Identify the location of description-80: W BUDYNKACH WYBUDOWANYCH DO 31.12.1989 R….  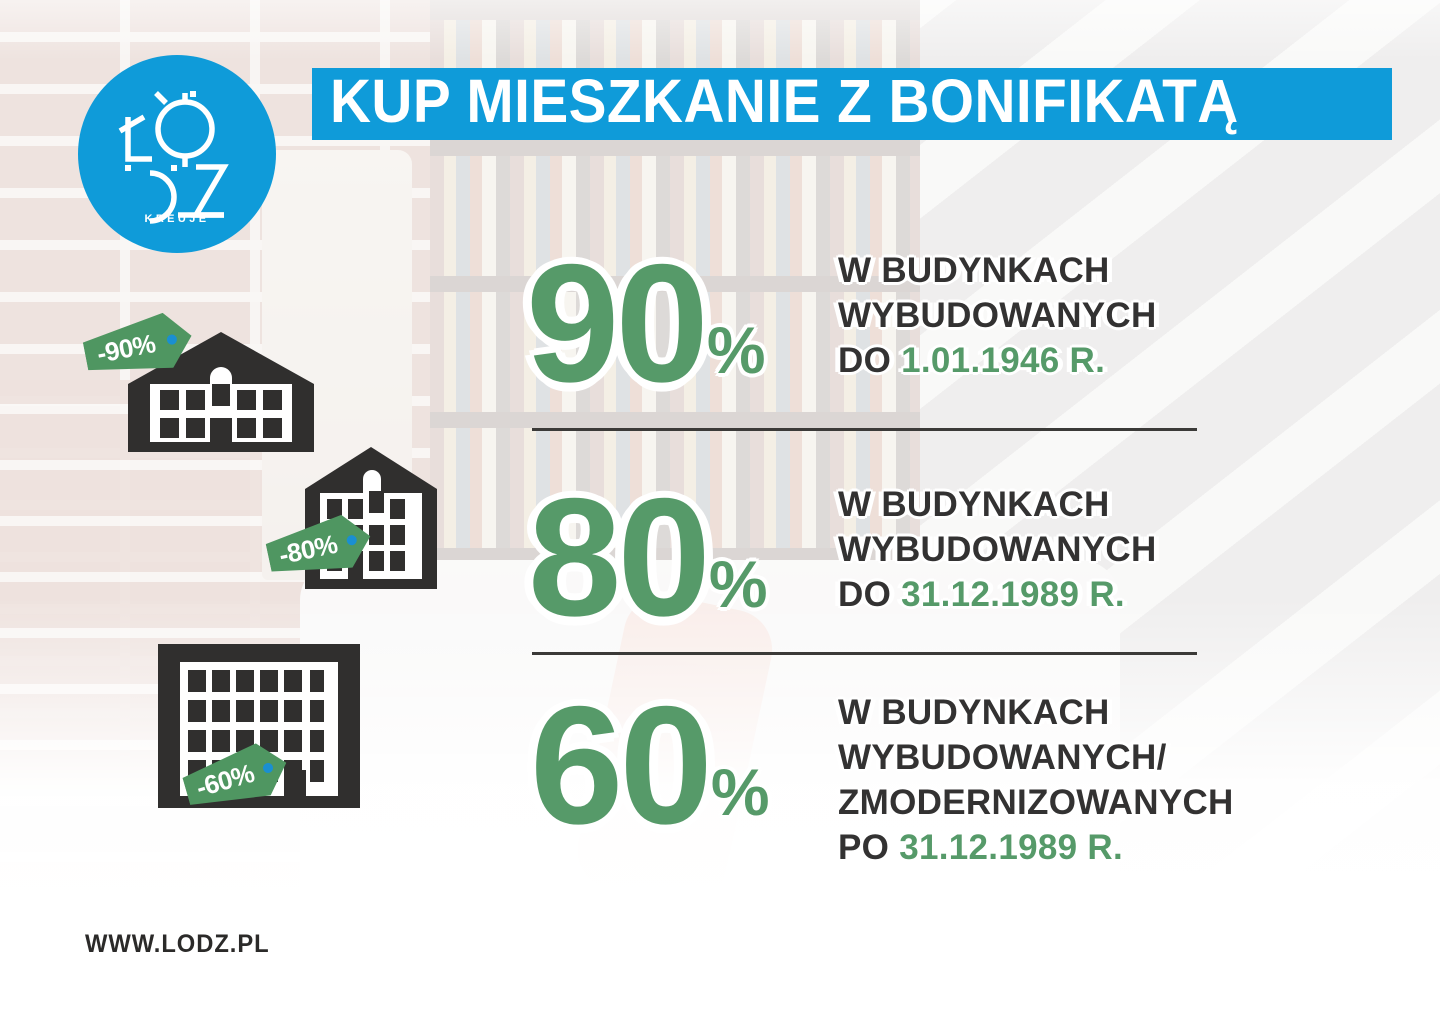
(997, 549).